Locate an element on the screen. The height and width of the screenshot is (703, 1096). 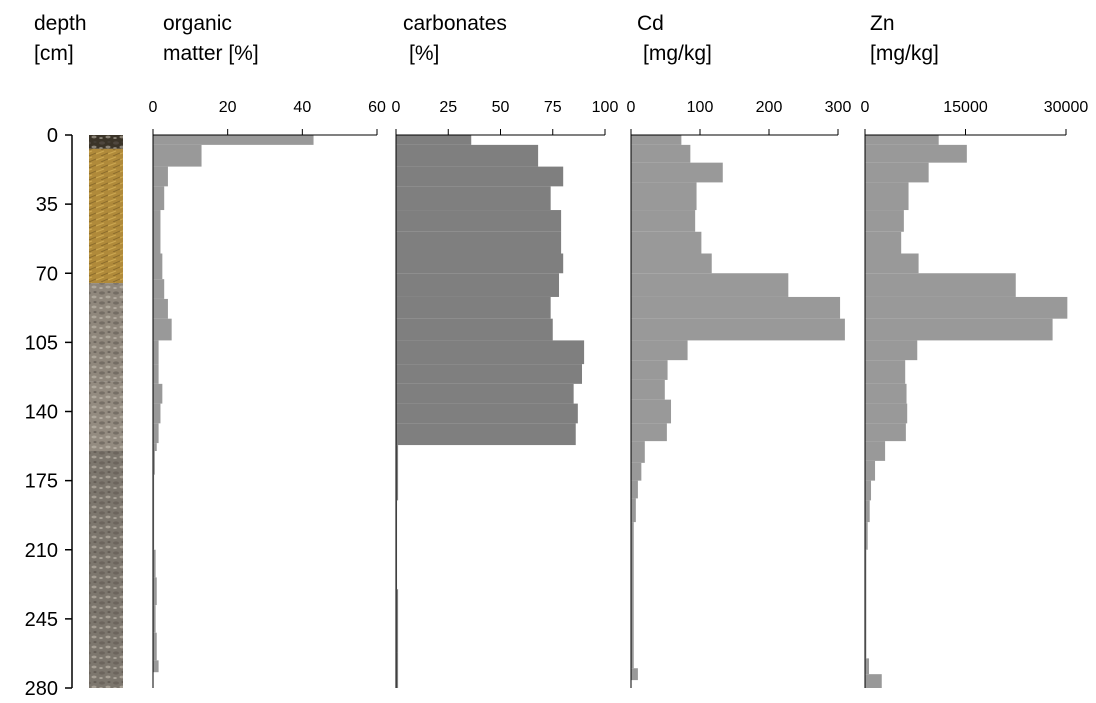
organic-matter-tick-label: 0 is located at coordinates (153, 107).